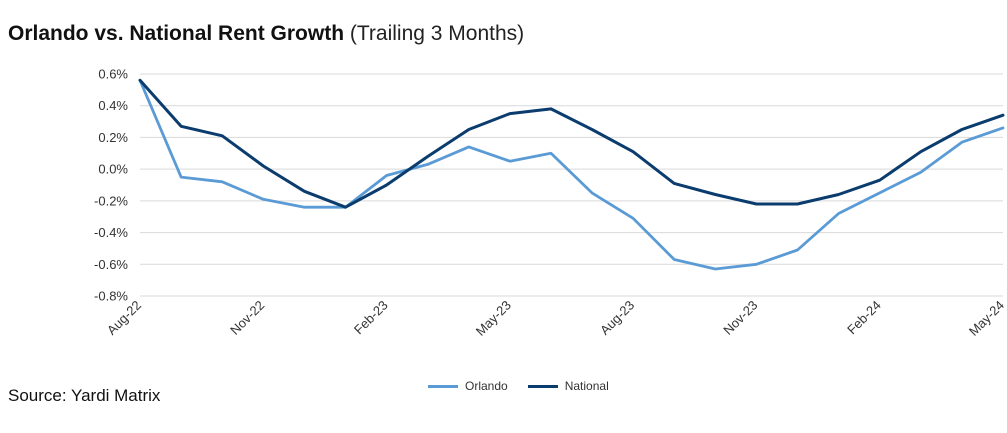 The image size is (1007, 433). What do you see at coordinates (524, 386) in the screenshot?
I see `legend: Orlando National` at bounding box center [524, 386].